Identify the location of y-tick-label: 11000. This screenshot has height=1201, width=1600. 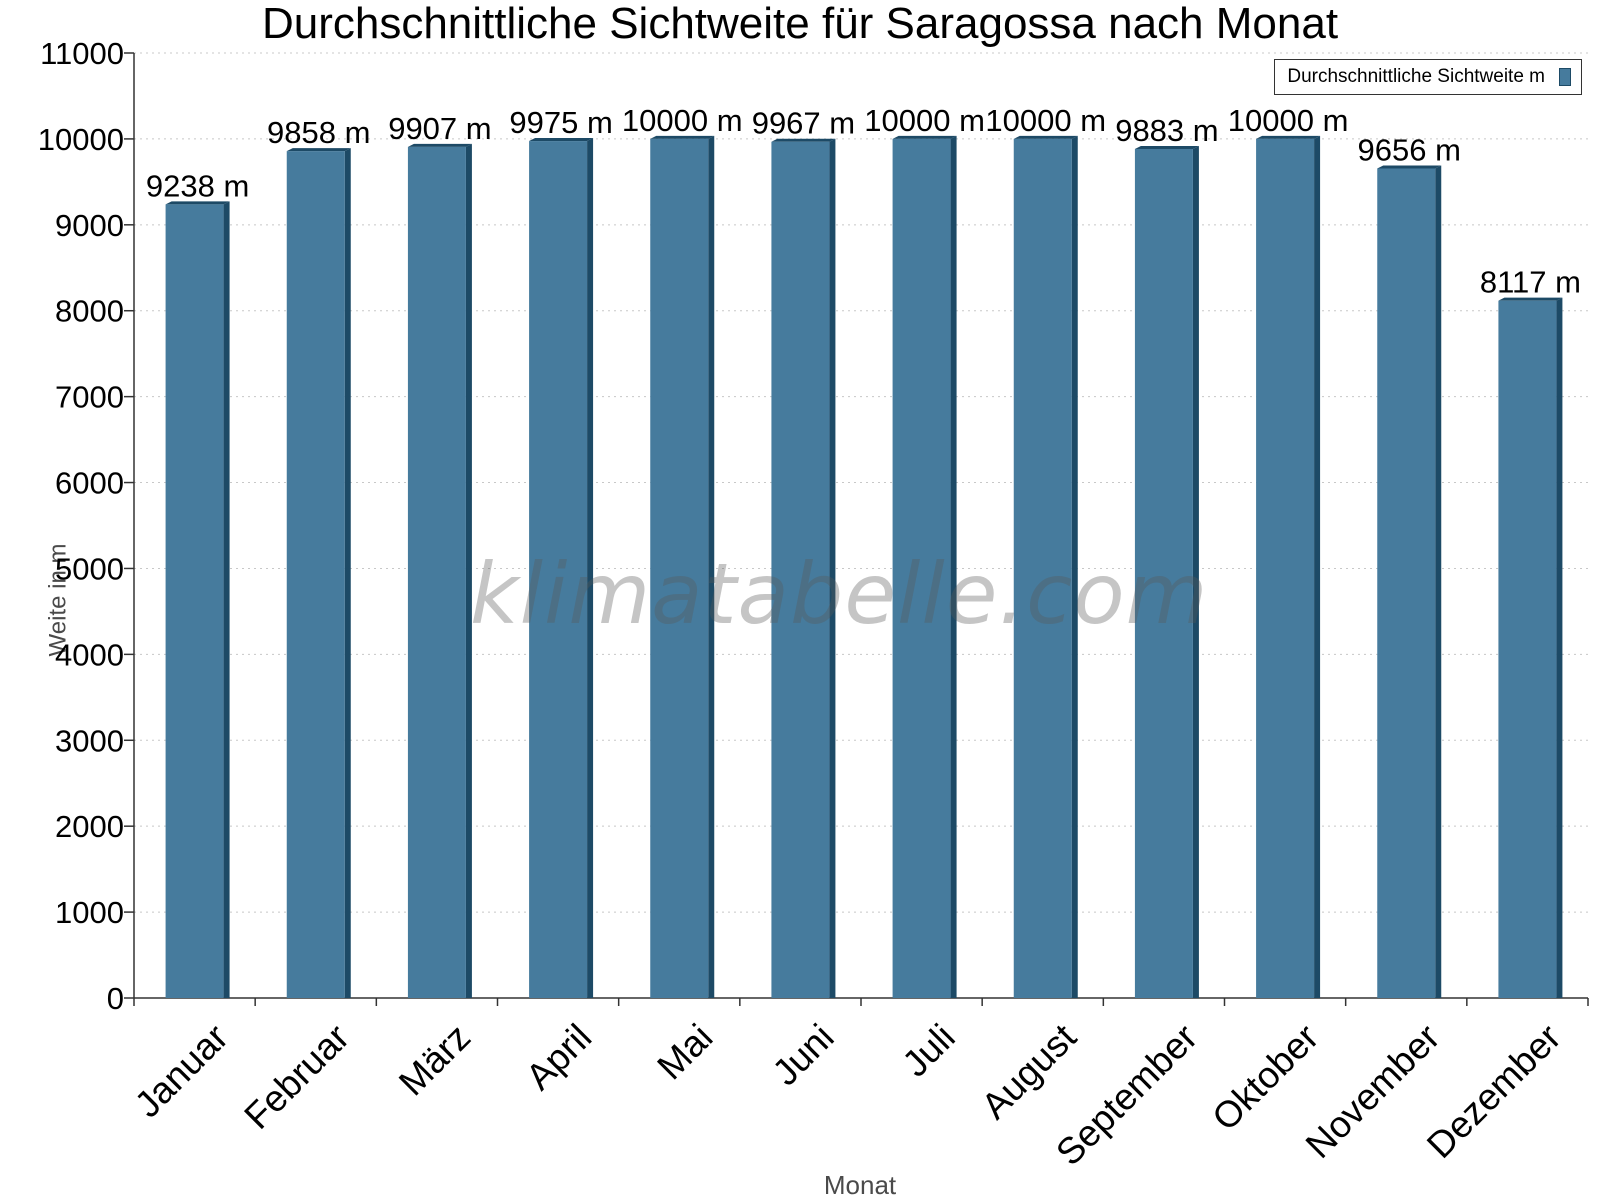
(82, 53).